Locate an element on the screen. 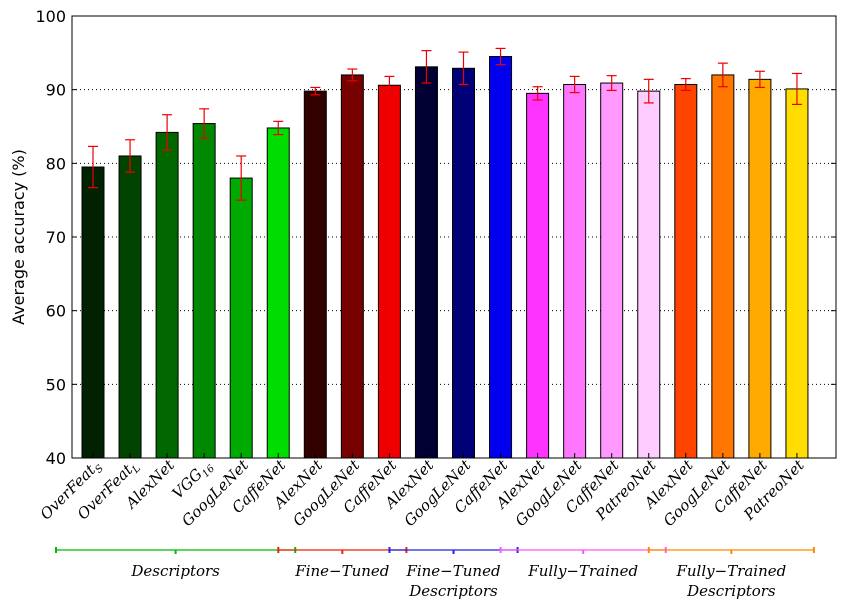 The width and height of the screenshot is (844, 600). y-tick-label: 40 is located at coordinates (56, 458).